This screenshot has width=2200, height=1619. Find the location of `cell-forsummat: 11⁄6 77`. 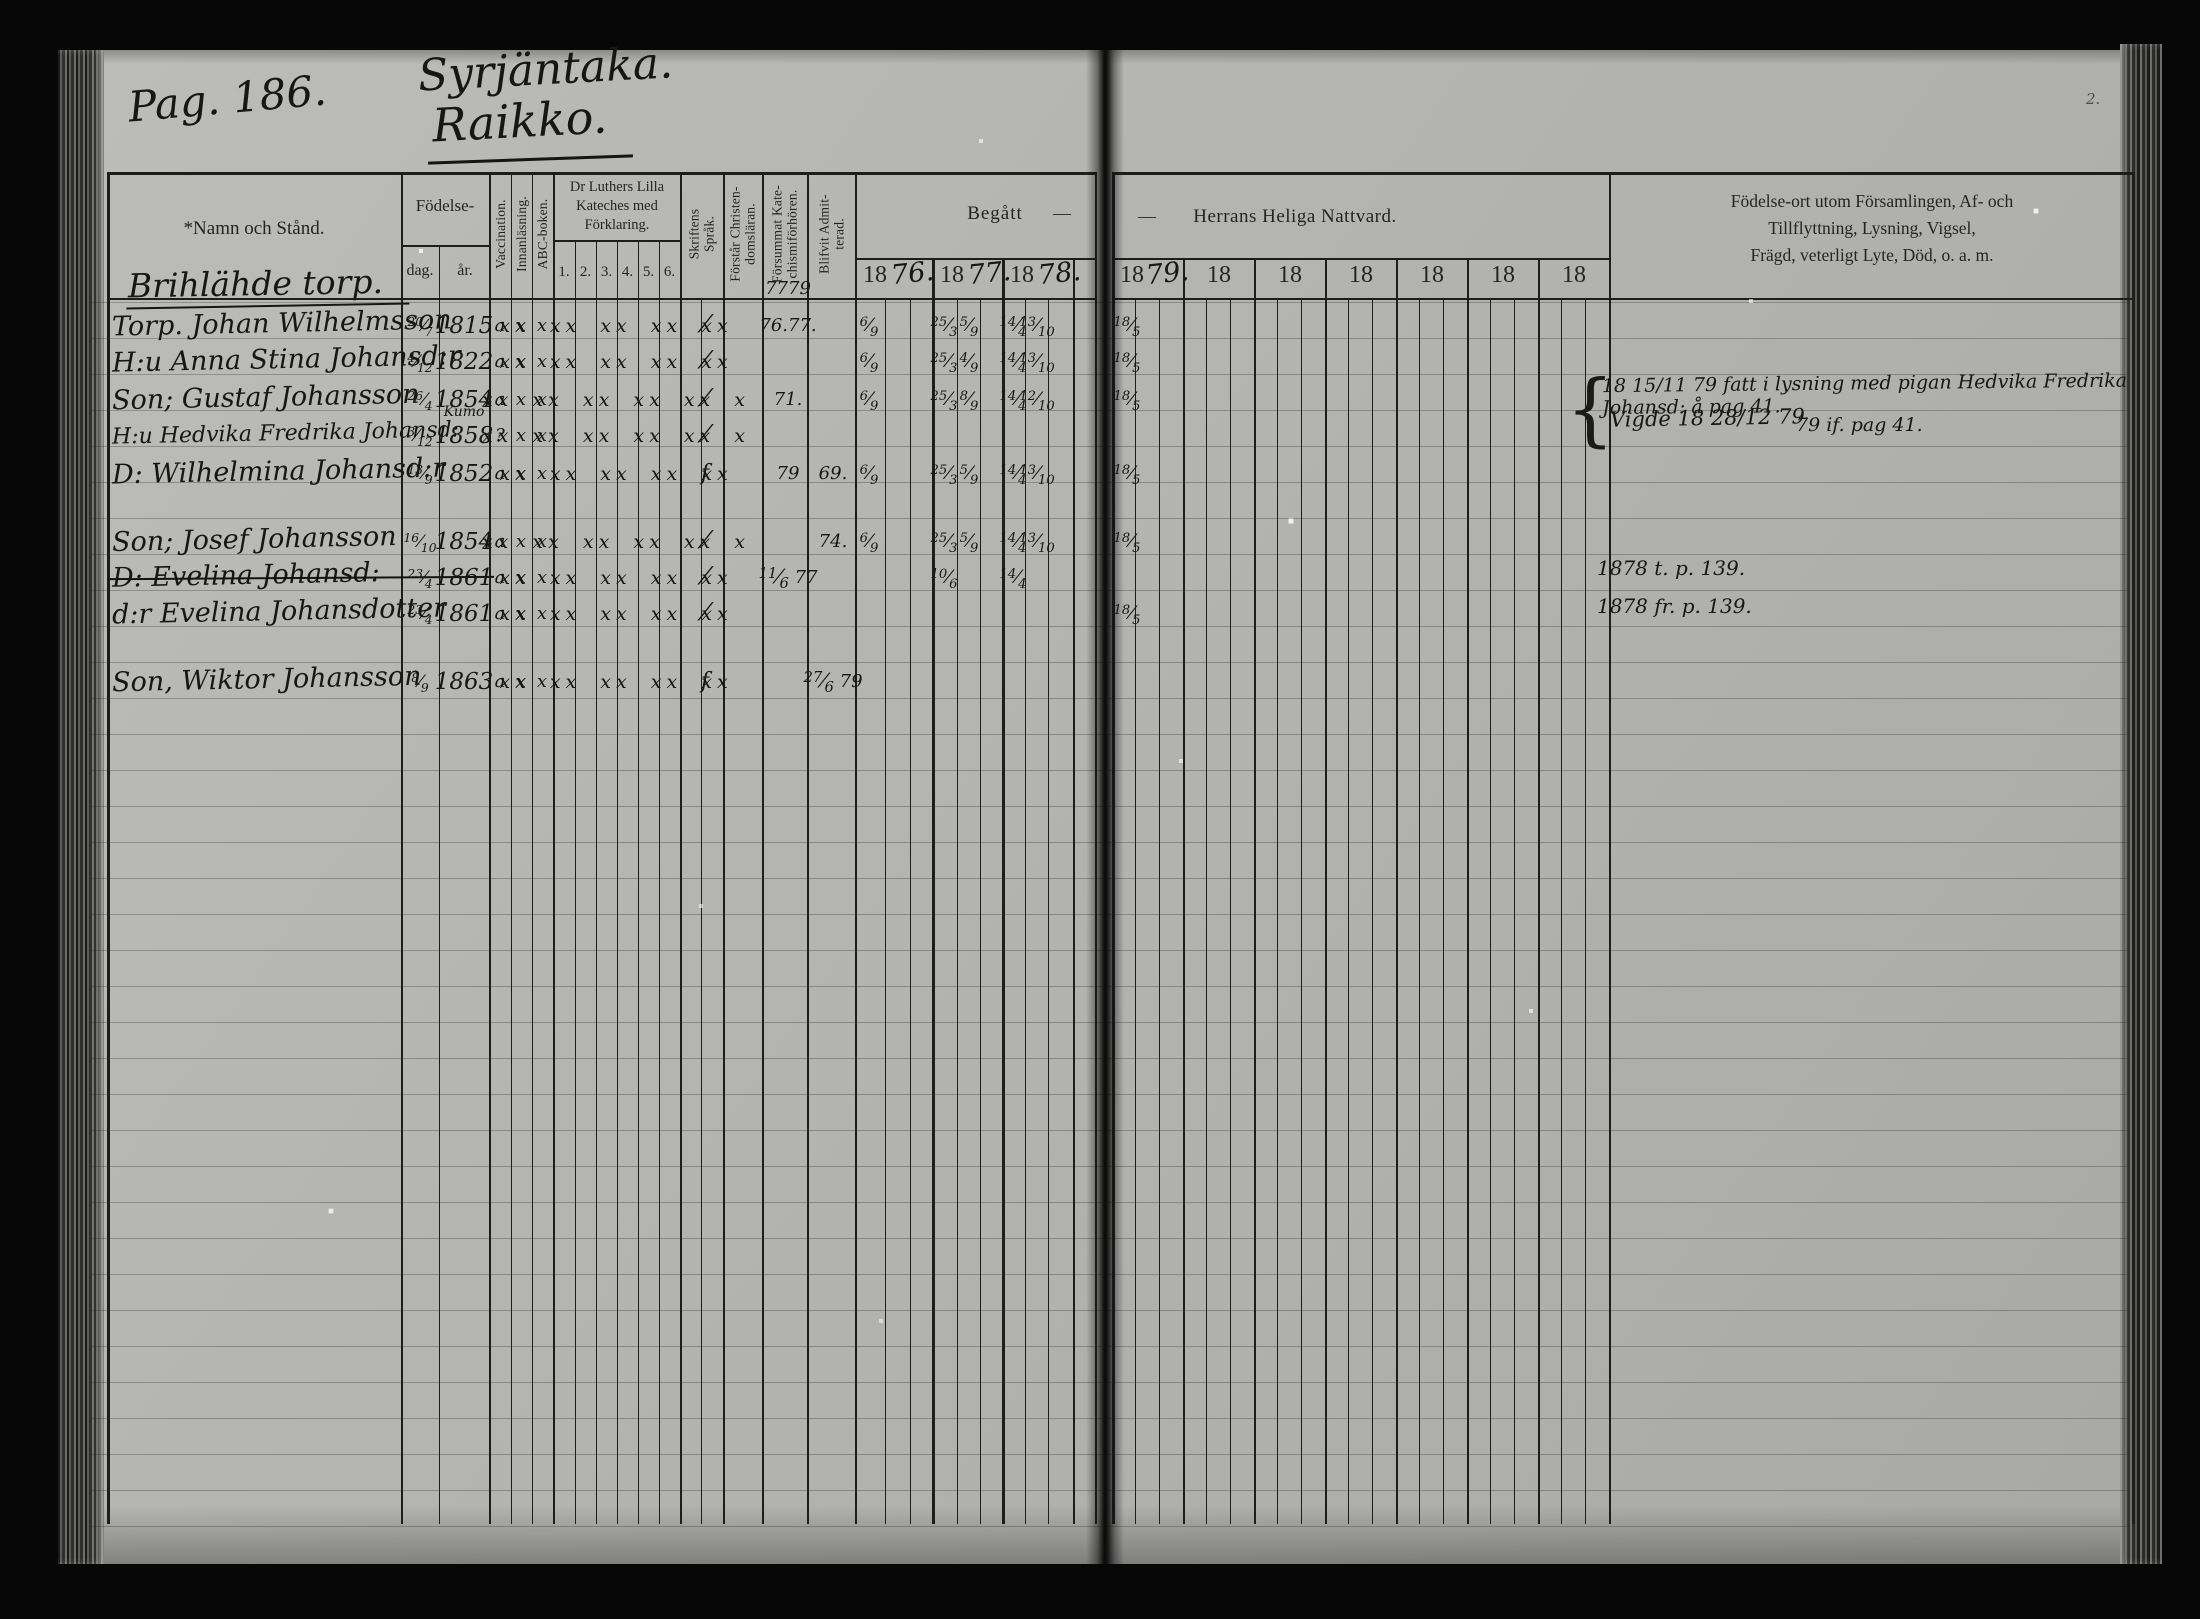

cell-forsummat: 11⁄6 77 is located at coordinates (788, 578).